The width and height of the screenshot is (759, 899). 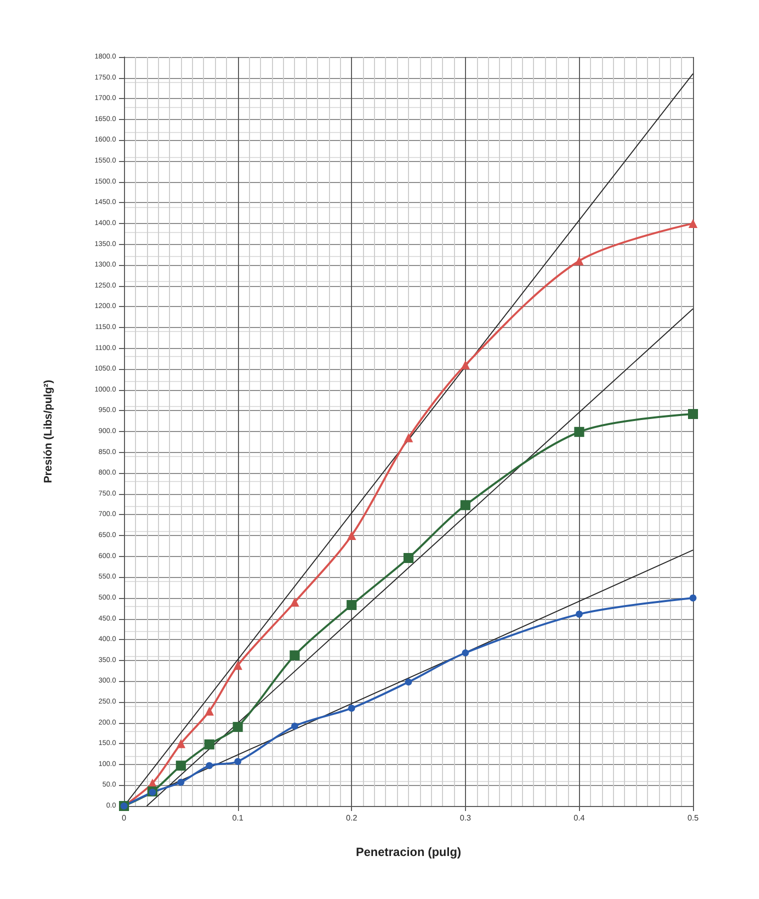 I want to click on x-tick-label: 0.4, so click(x=580, y=818).